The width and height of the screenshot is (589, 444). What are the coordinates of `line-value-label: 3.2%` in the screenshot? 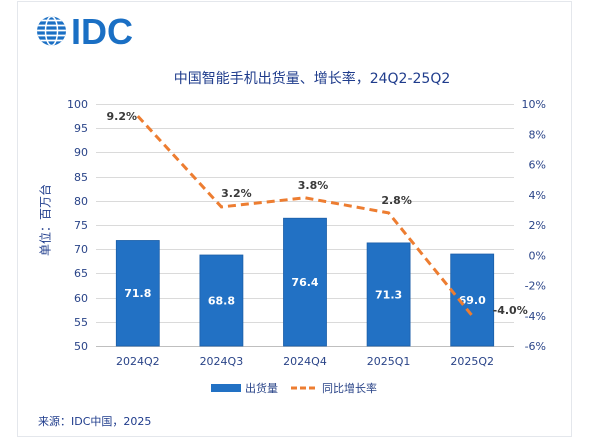 It's located at (236, 193).